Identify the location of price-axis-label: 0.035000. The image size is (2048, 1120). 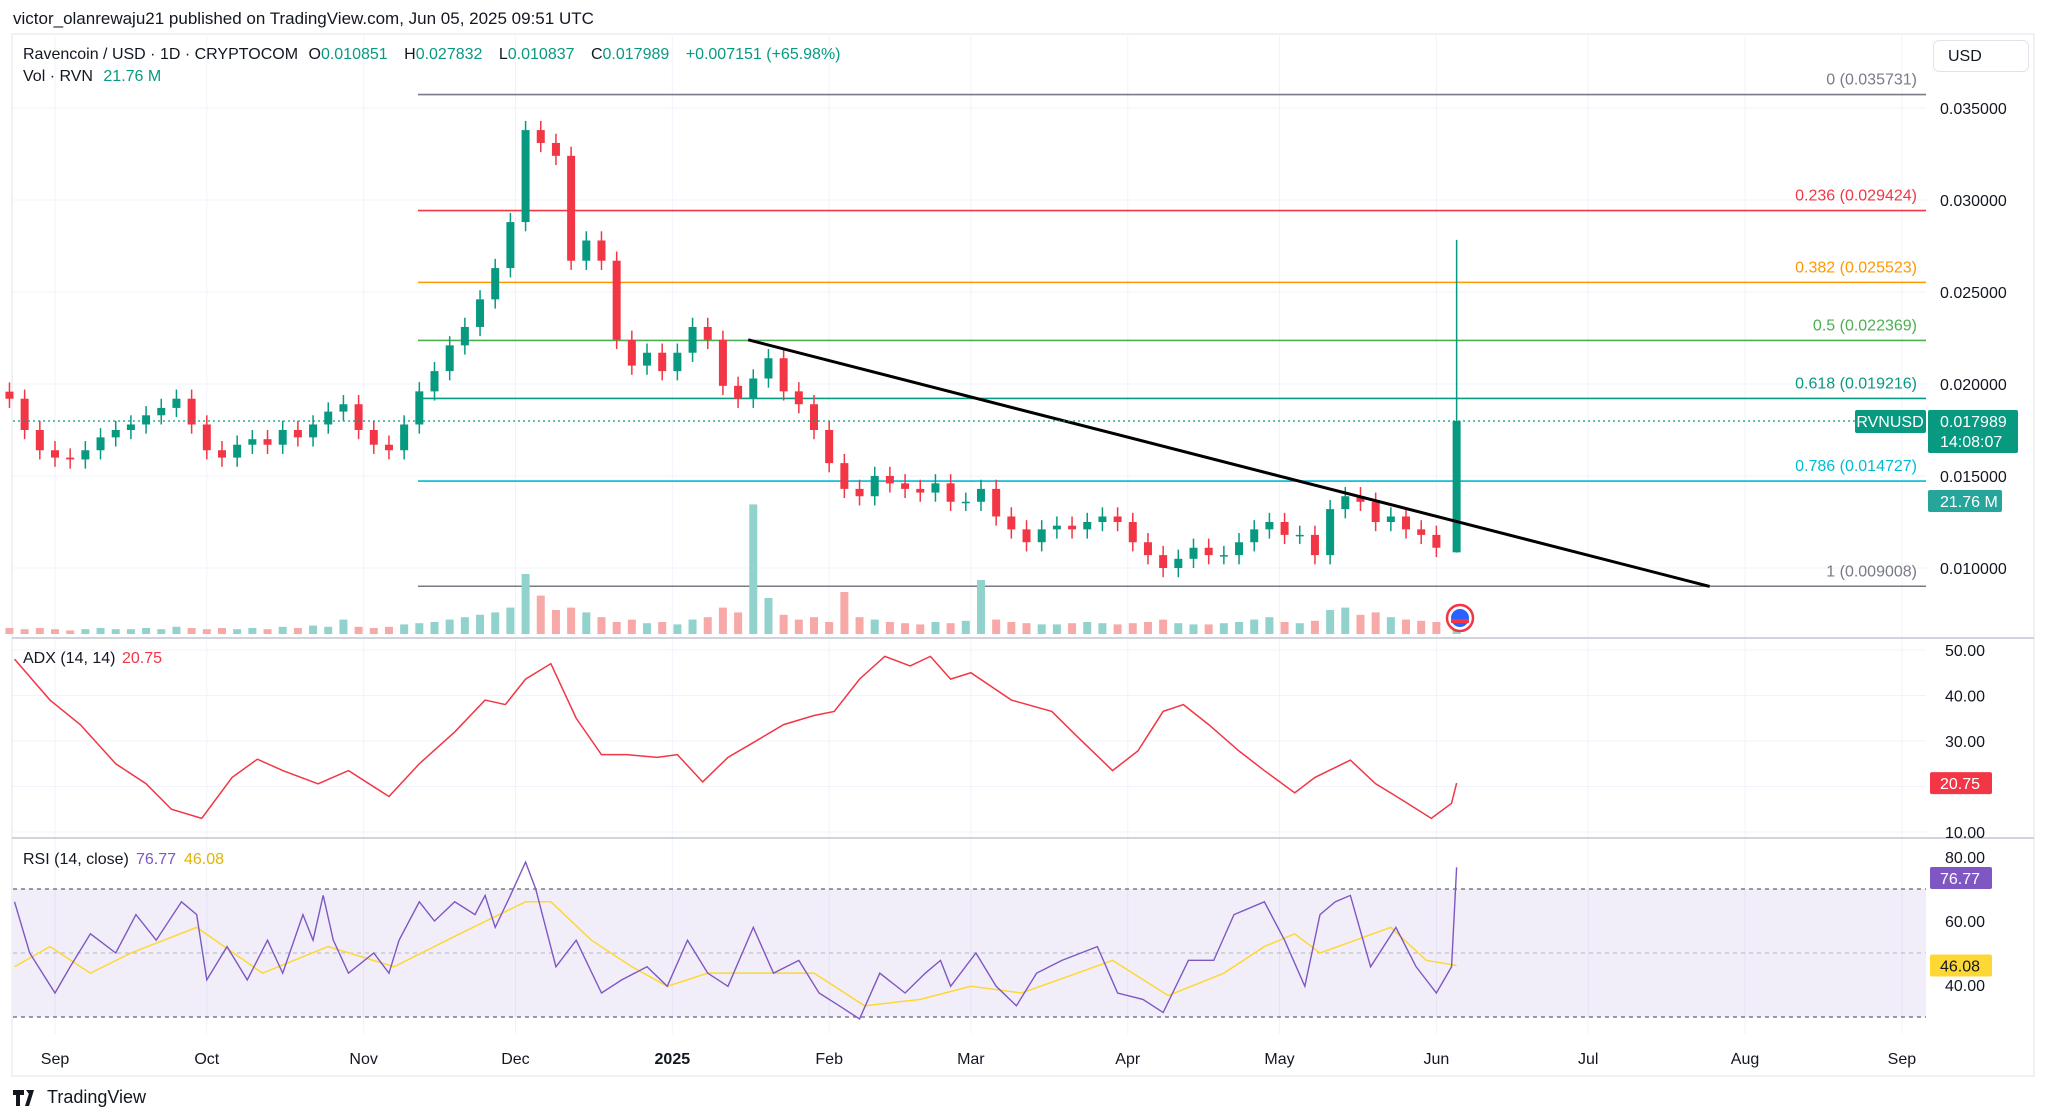
(1973, 109).